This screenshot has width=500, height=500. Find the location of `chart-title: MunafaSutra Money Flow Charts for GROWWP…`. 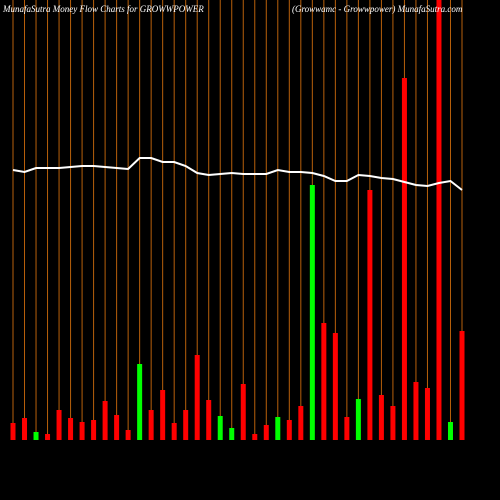

chart-title: MunafaSutra Money Flow Charts for GROWWP… is located at coordinates (103, 9).